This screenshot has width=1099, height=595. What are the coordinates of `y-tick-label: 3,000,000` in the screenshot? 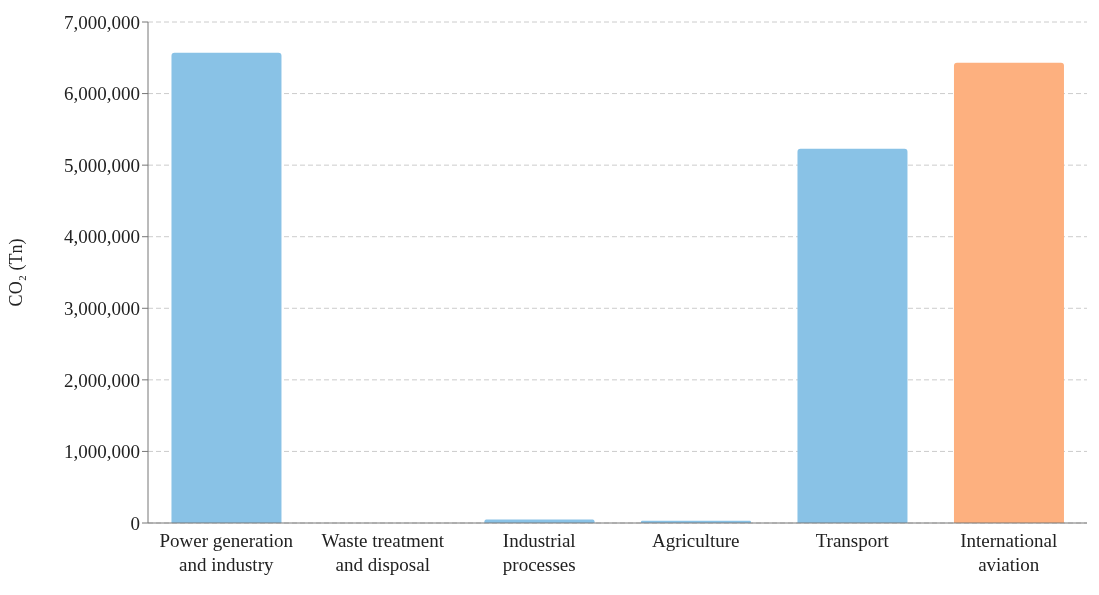 It's located at (102, 309).